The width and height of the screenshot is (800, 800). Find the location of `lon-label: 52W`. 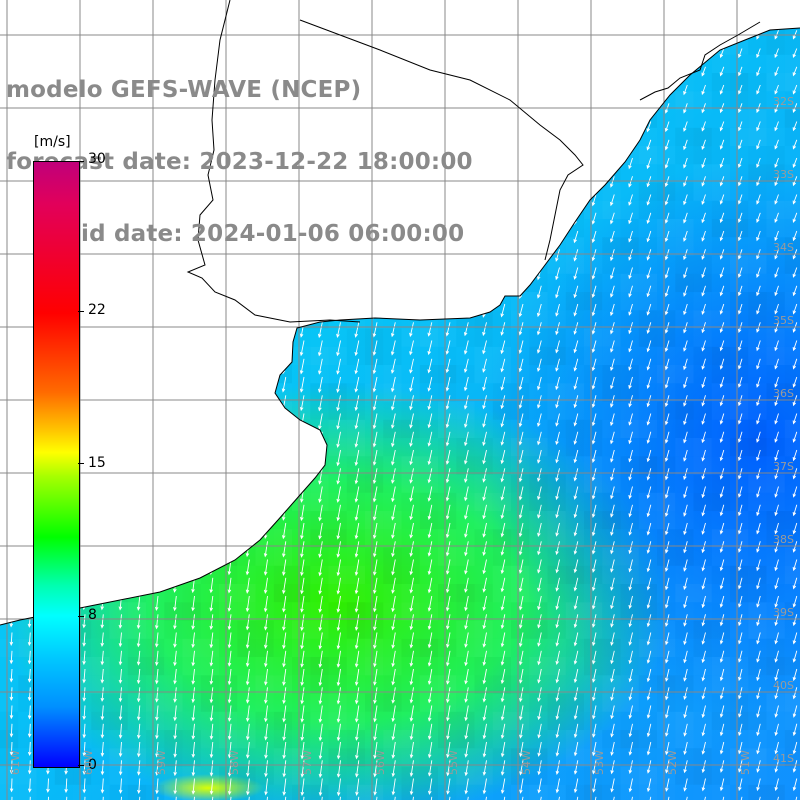

lon-label: 52W is located at coordinates (672, 762).